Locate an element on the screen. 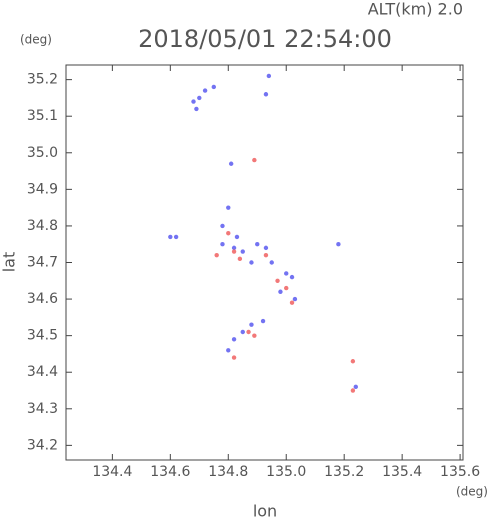 The width and height of the screenshot is (491, 521). y-tick-label: 34.4 is located at coordinates (42, 372).